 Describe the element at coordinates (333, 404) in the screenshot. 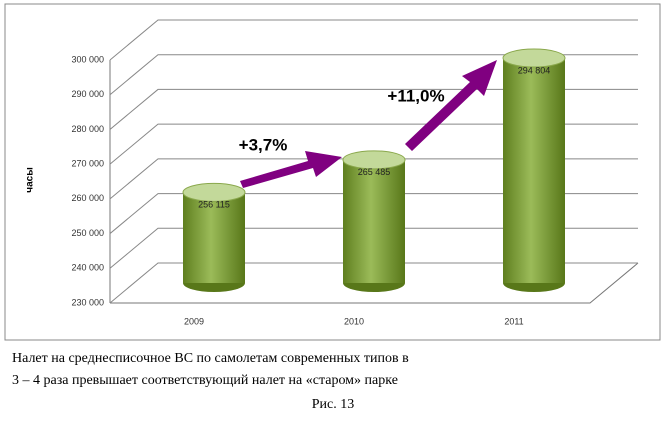

I see `figure-label: Рис. 13` at that location.